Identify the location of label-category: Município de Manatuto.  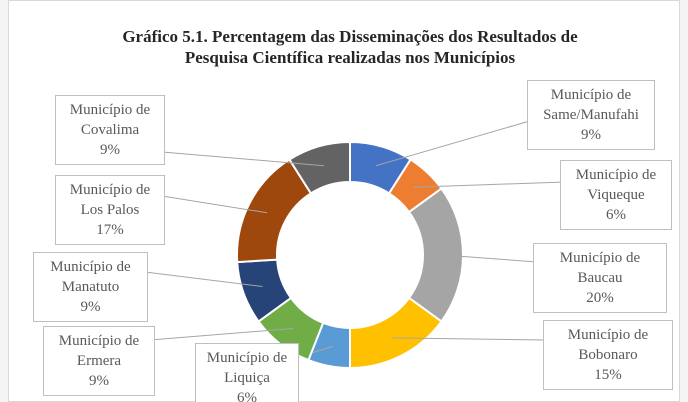
(90, 277).